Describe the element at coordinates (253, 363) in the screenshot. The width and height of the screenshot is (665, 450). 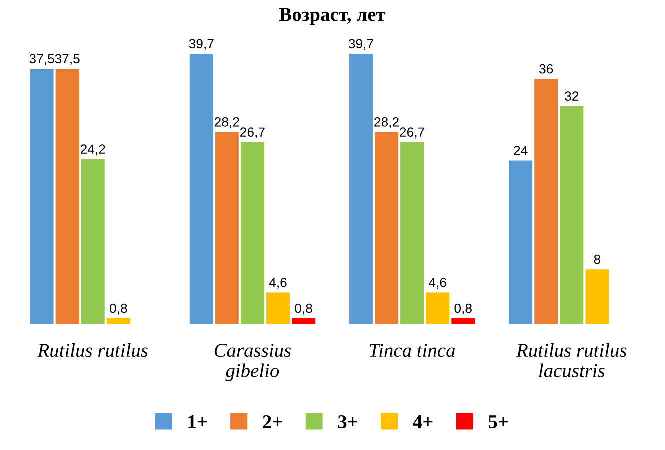
I see `x-tick-label: Carassius gibelio` at that location.